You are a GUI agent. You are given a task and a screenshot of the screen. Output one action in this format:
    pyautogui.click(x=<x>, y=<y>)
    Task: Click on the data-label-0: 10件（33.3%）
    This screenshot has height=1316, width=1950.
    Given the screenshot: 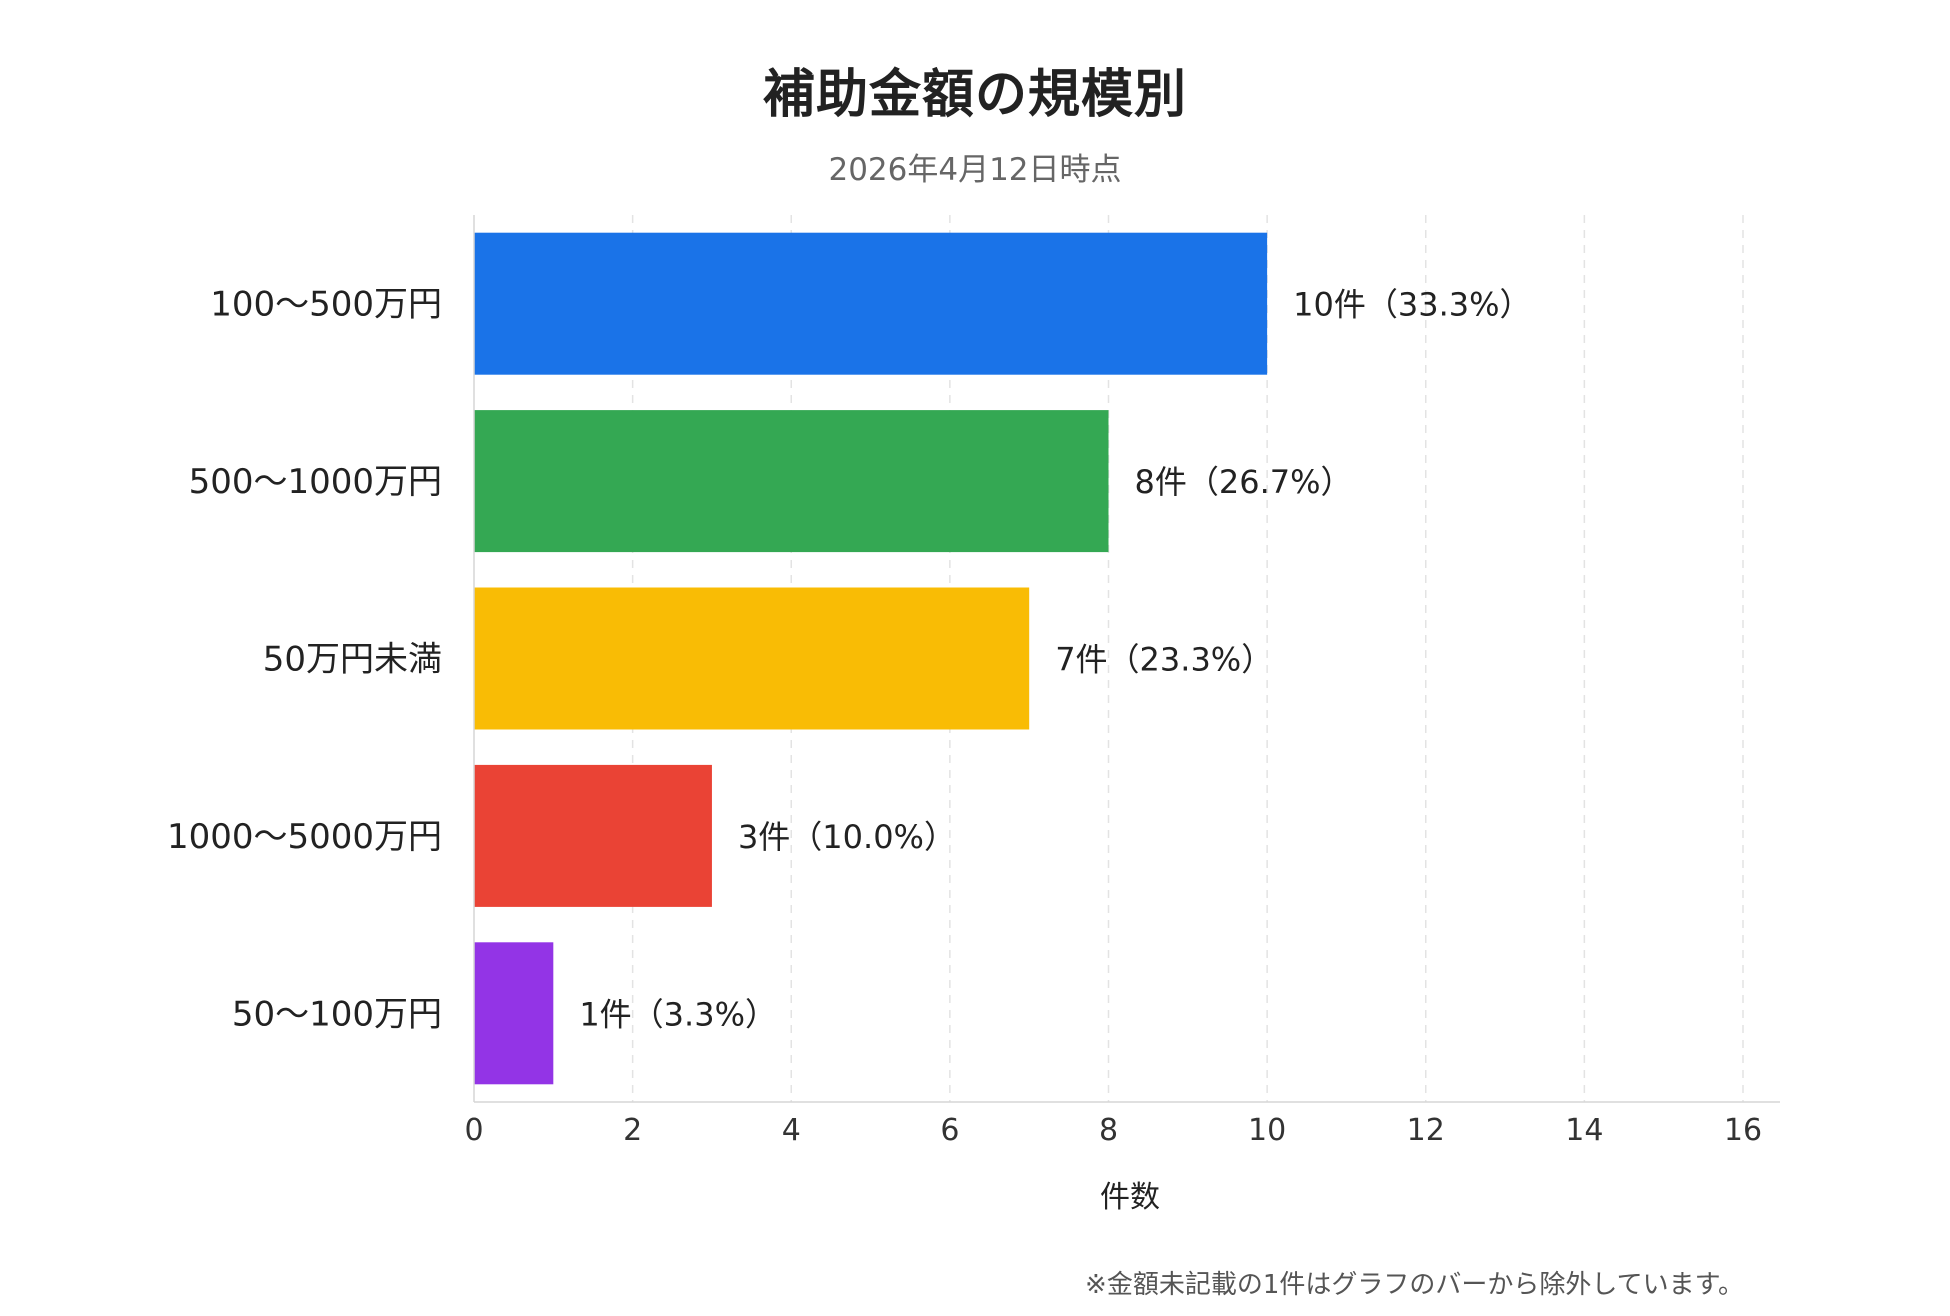 What is the action you would take?
    pyautogui.click(x=1412, y=305)
    